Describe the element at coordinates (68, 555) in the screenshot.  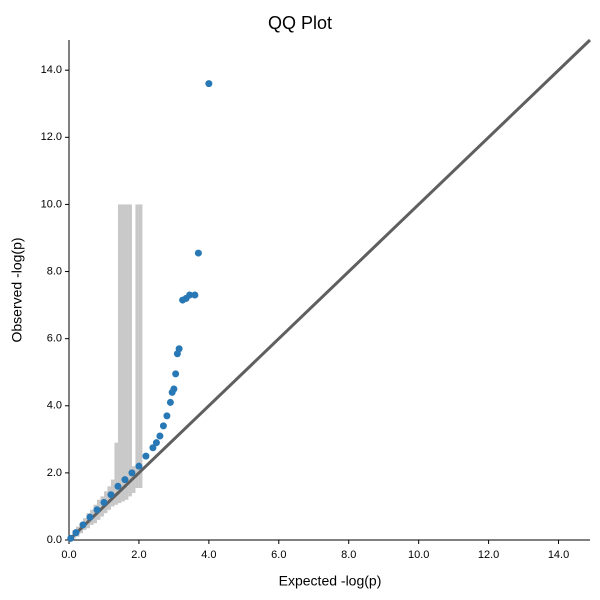
I see `x-tick-label: 0.0` at that location.